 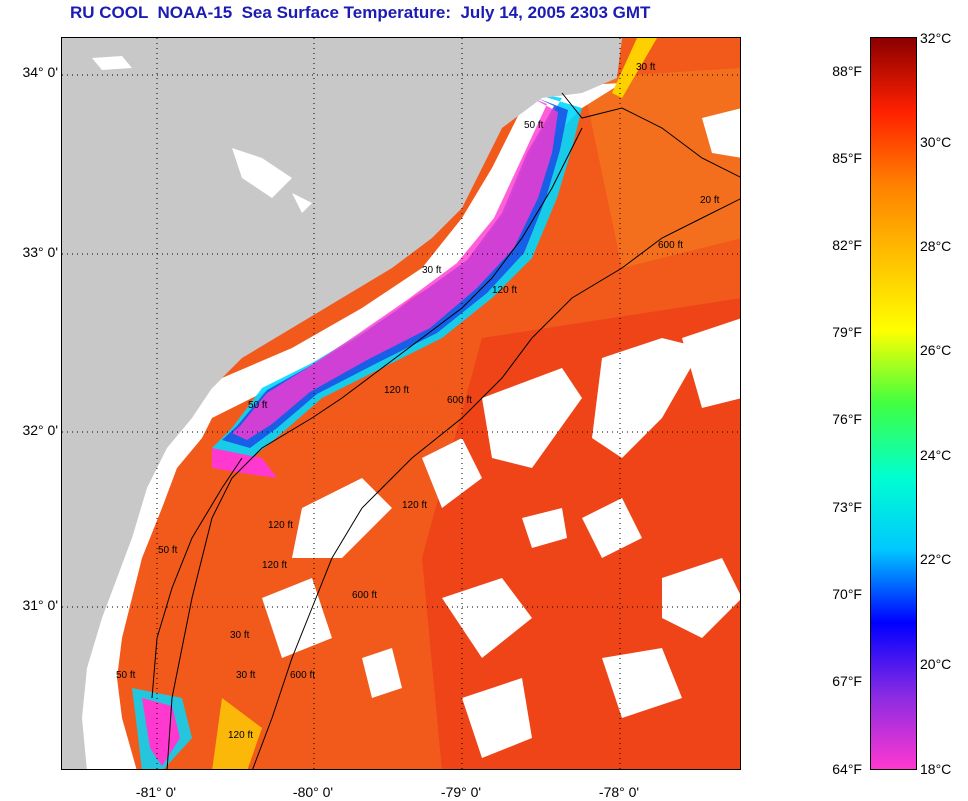 I want to click on contour-label: 20 ft, so click(x=710, y=200).